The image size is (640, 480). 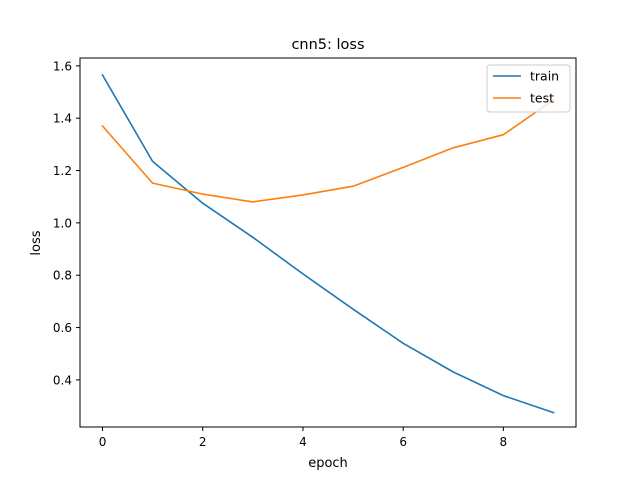 What do you see at coordinates (62, 328) in the screenshot?
I see `y-tick-label: 0.6` at bounding box center [62, 328].